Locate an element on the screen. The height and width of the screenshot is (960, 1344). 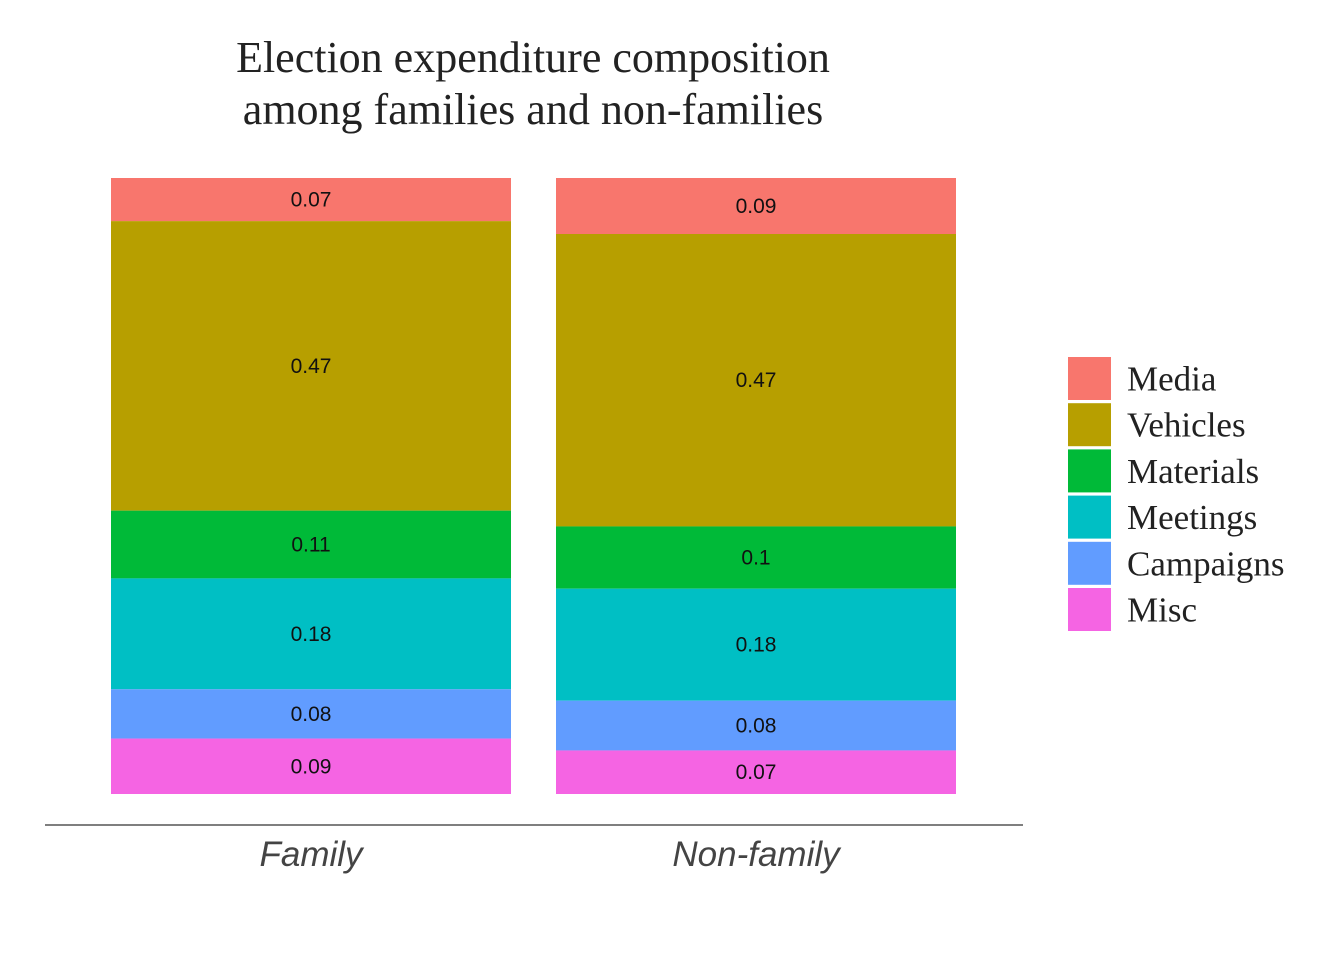
bar-non-family-vehicles is located at coordinates (756, 380).